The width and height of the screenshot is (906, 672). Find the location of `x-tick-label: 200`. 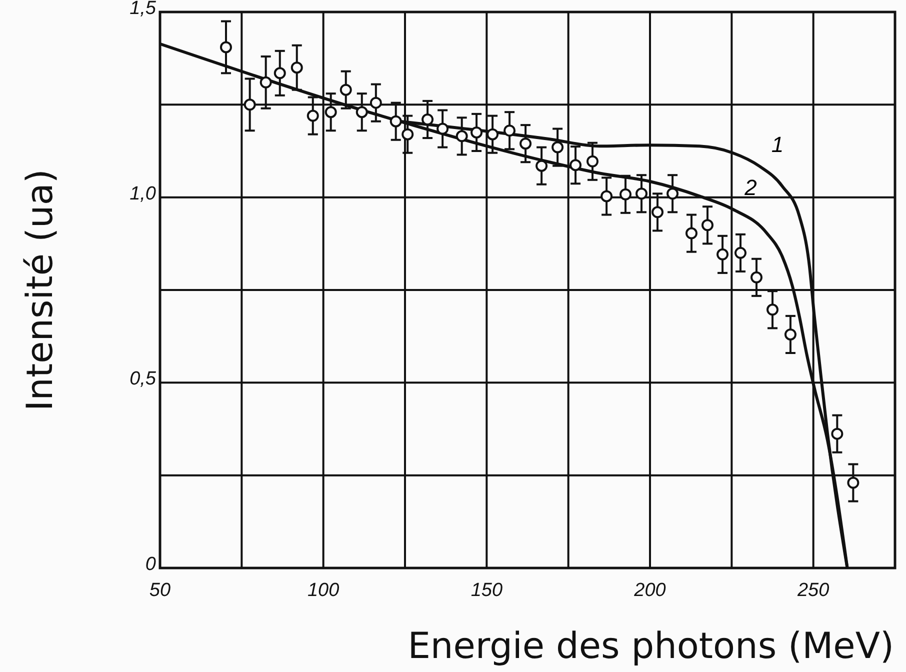

x-tick-label: 200 is located at coordinates (649, 590).